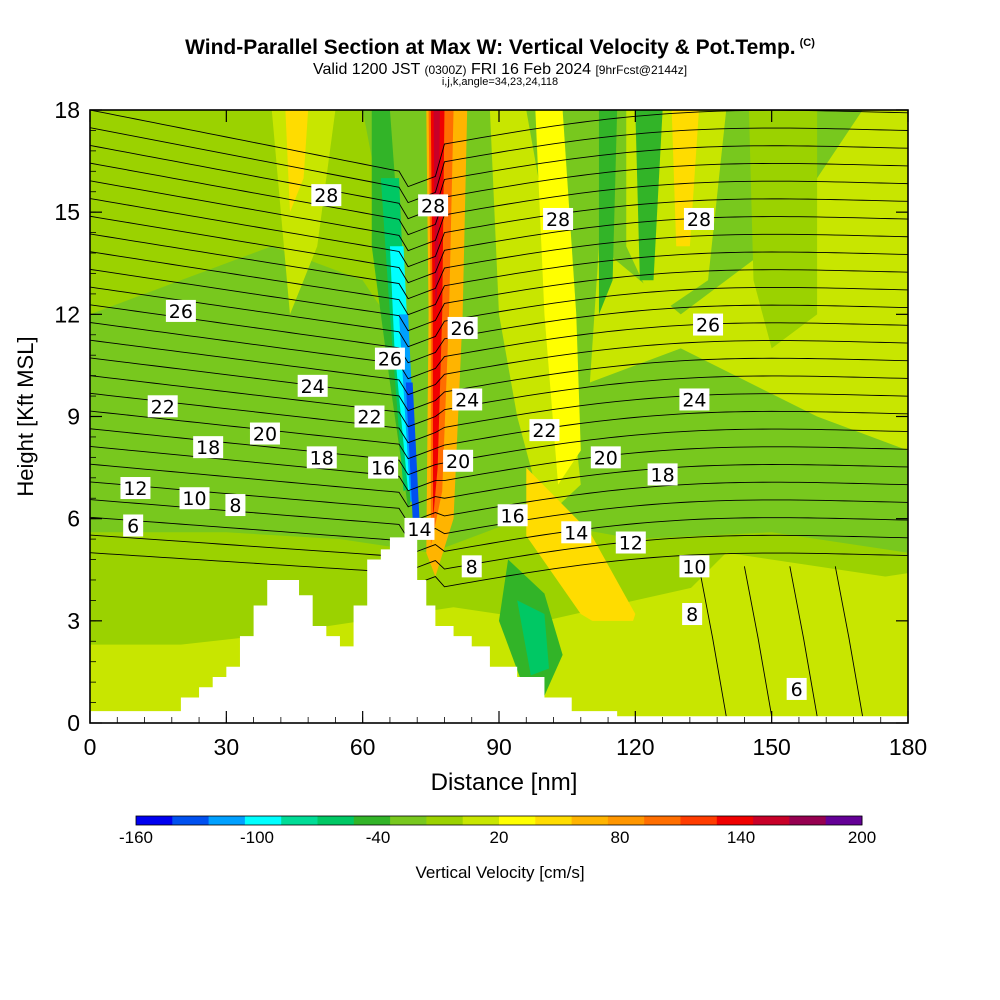  What do you see at coordinates (257, 837) in the screenshot?
I see `colorbar-tick-label: -100` at bounding box center [257, 837].